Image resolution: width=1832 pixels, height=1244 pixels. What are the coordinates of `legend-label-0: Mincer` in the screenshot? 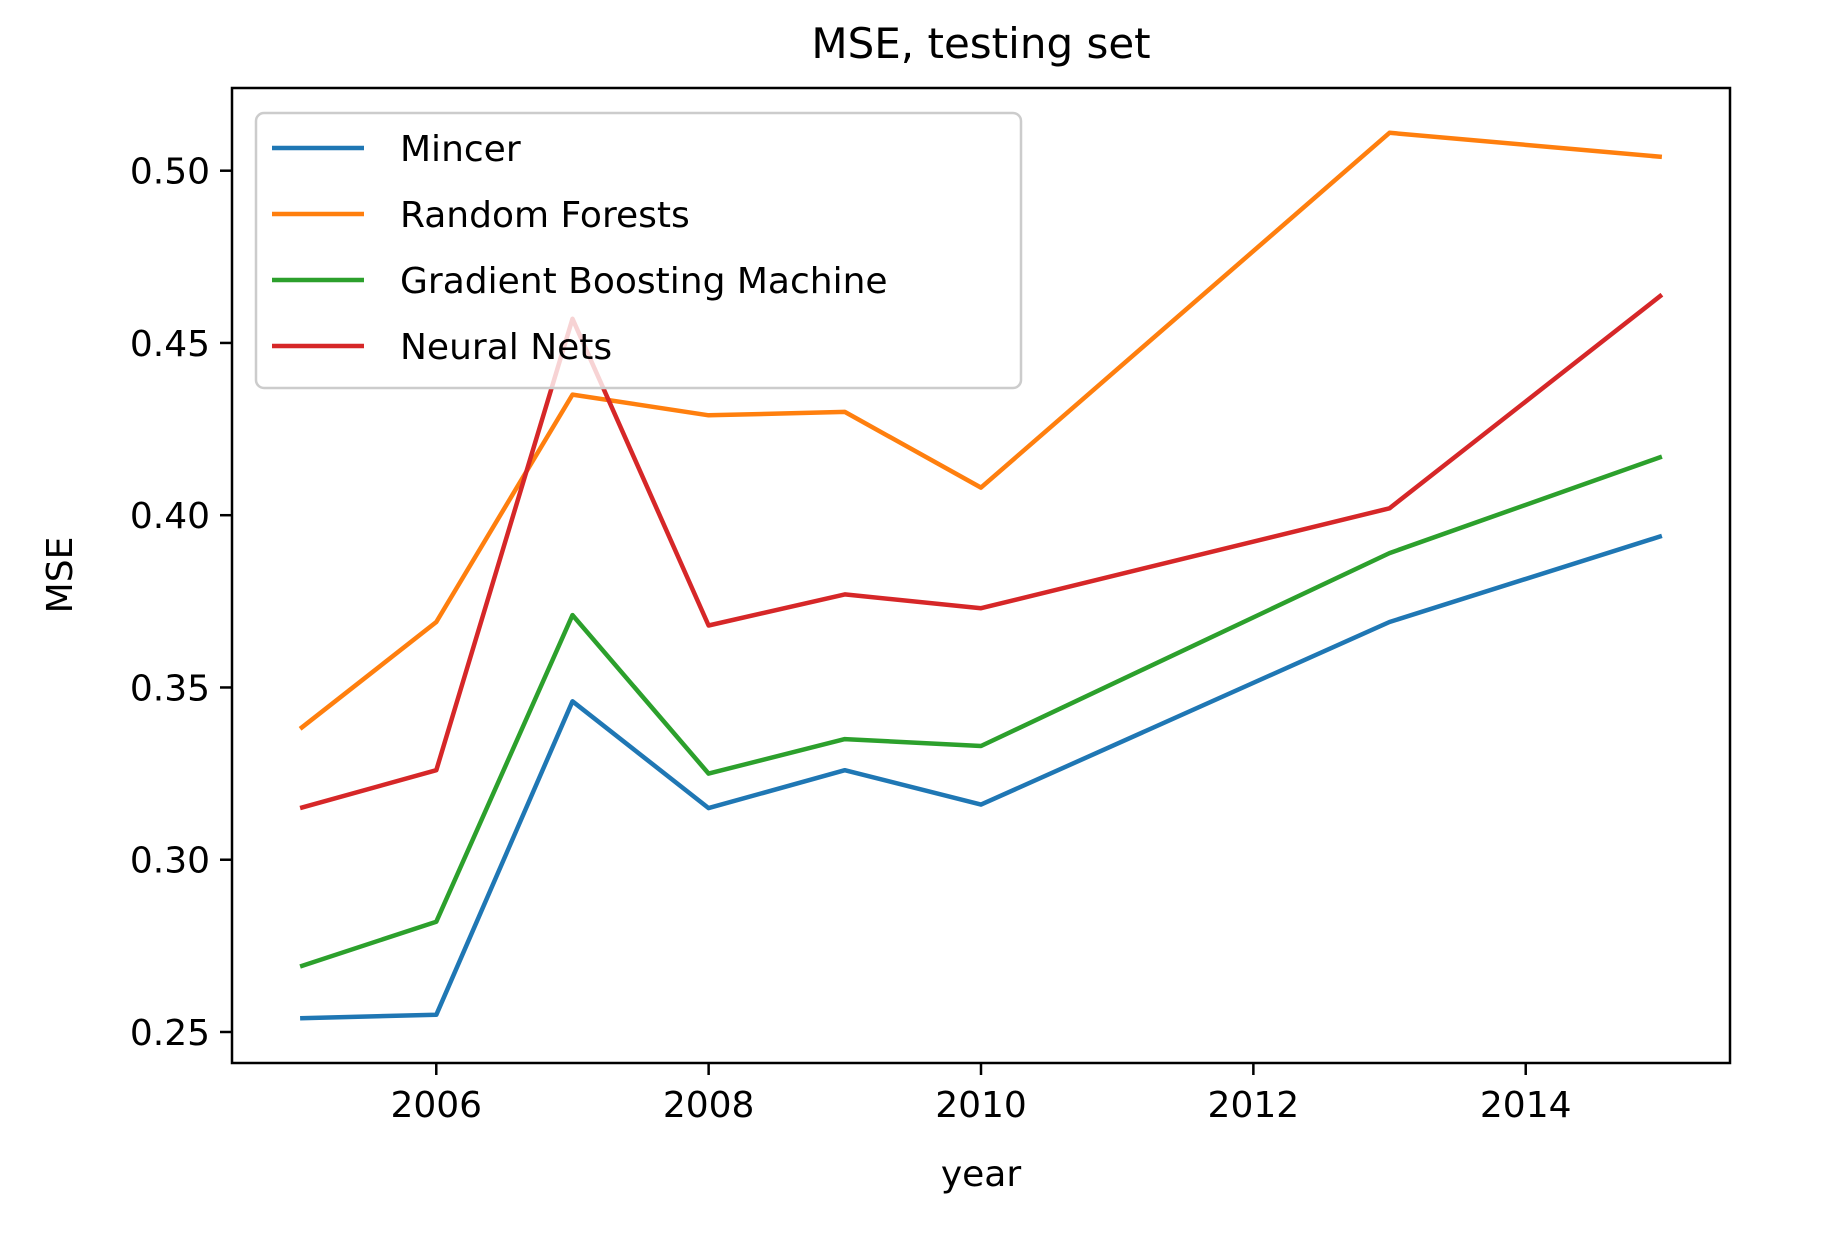 It's located at (460, 149).